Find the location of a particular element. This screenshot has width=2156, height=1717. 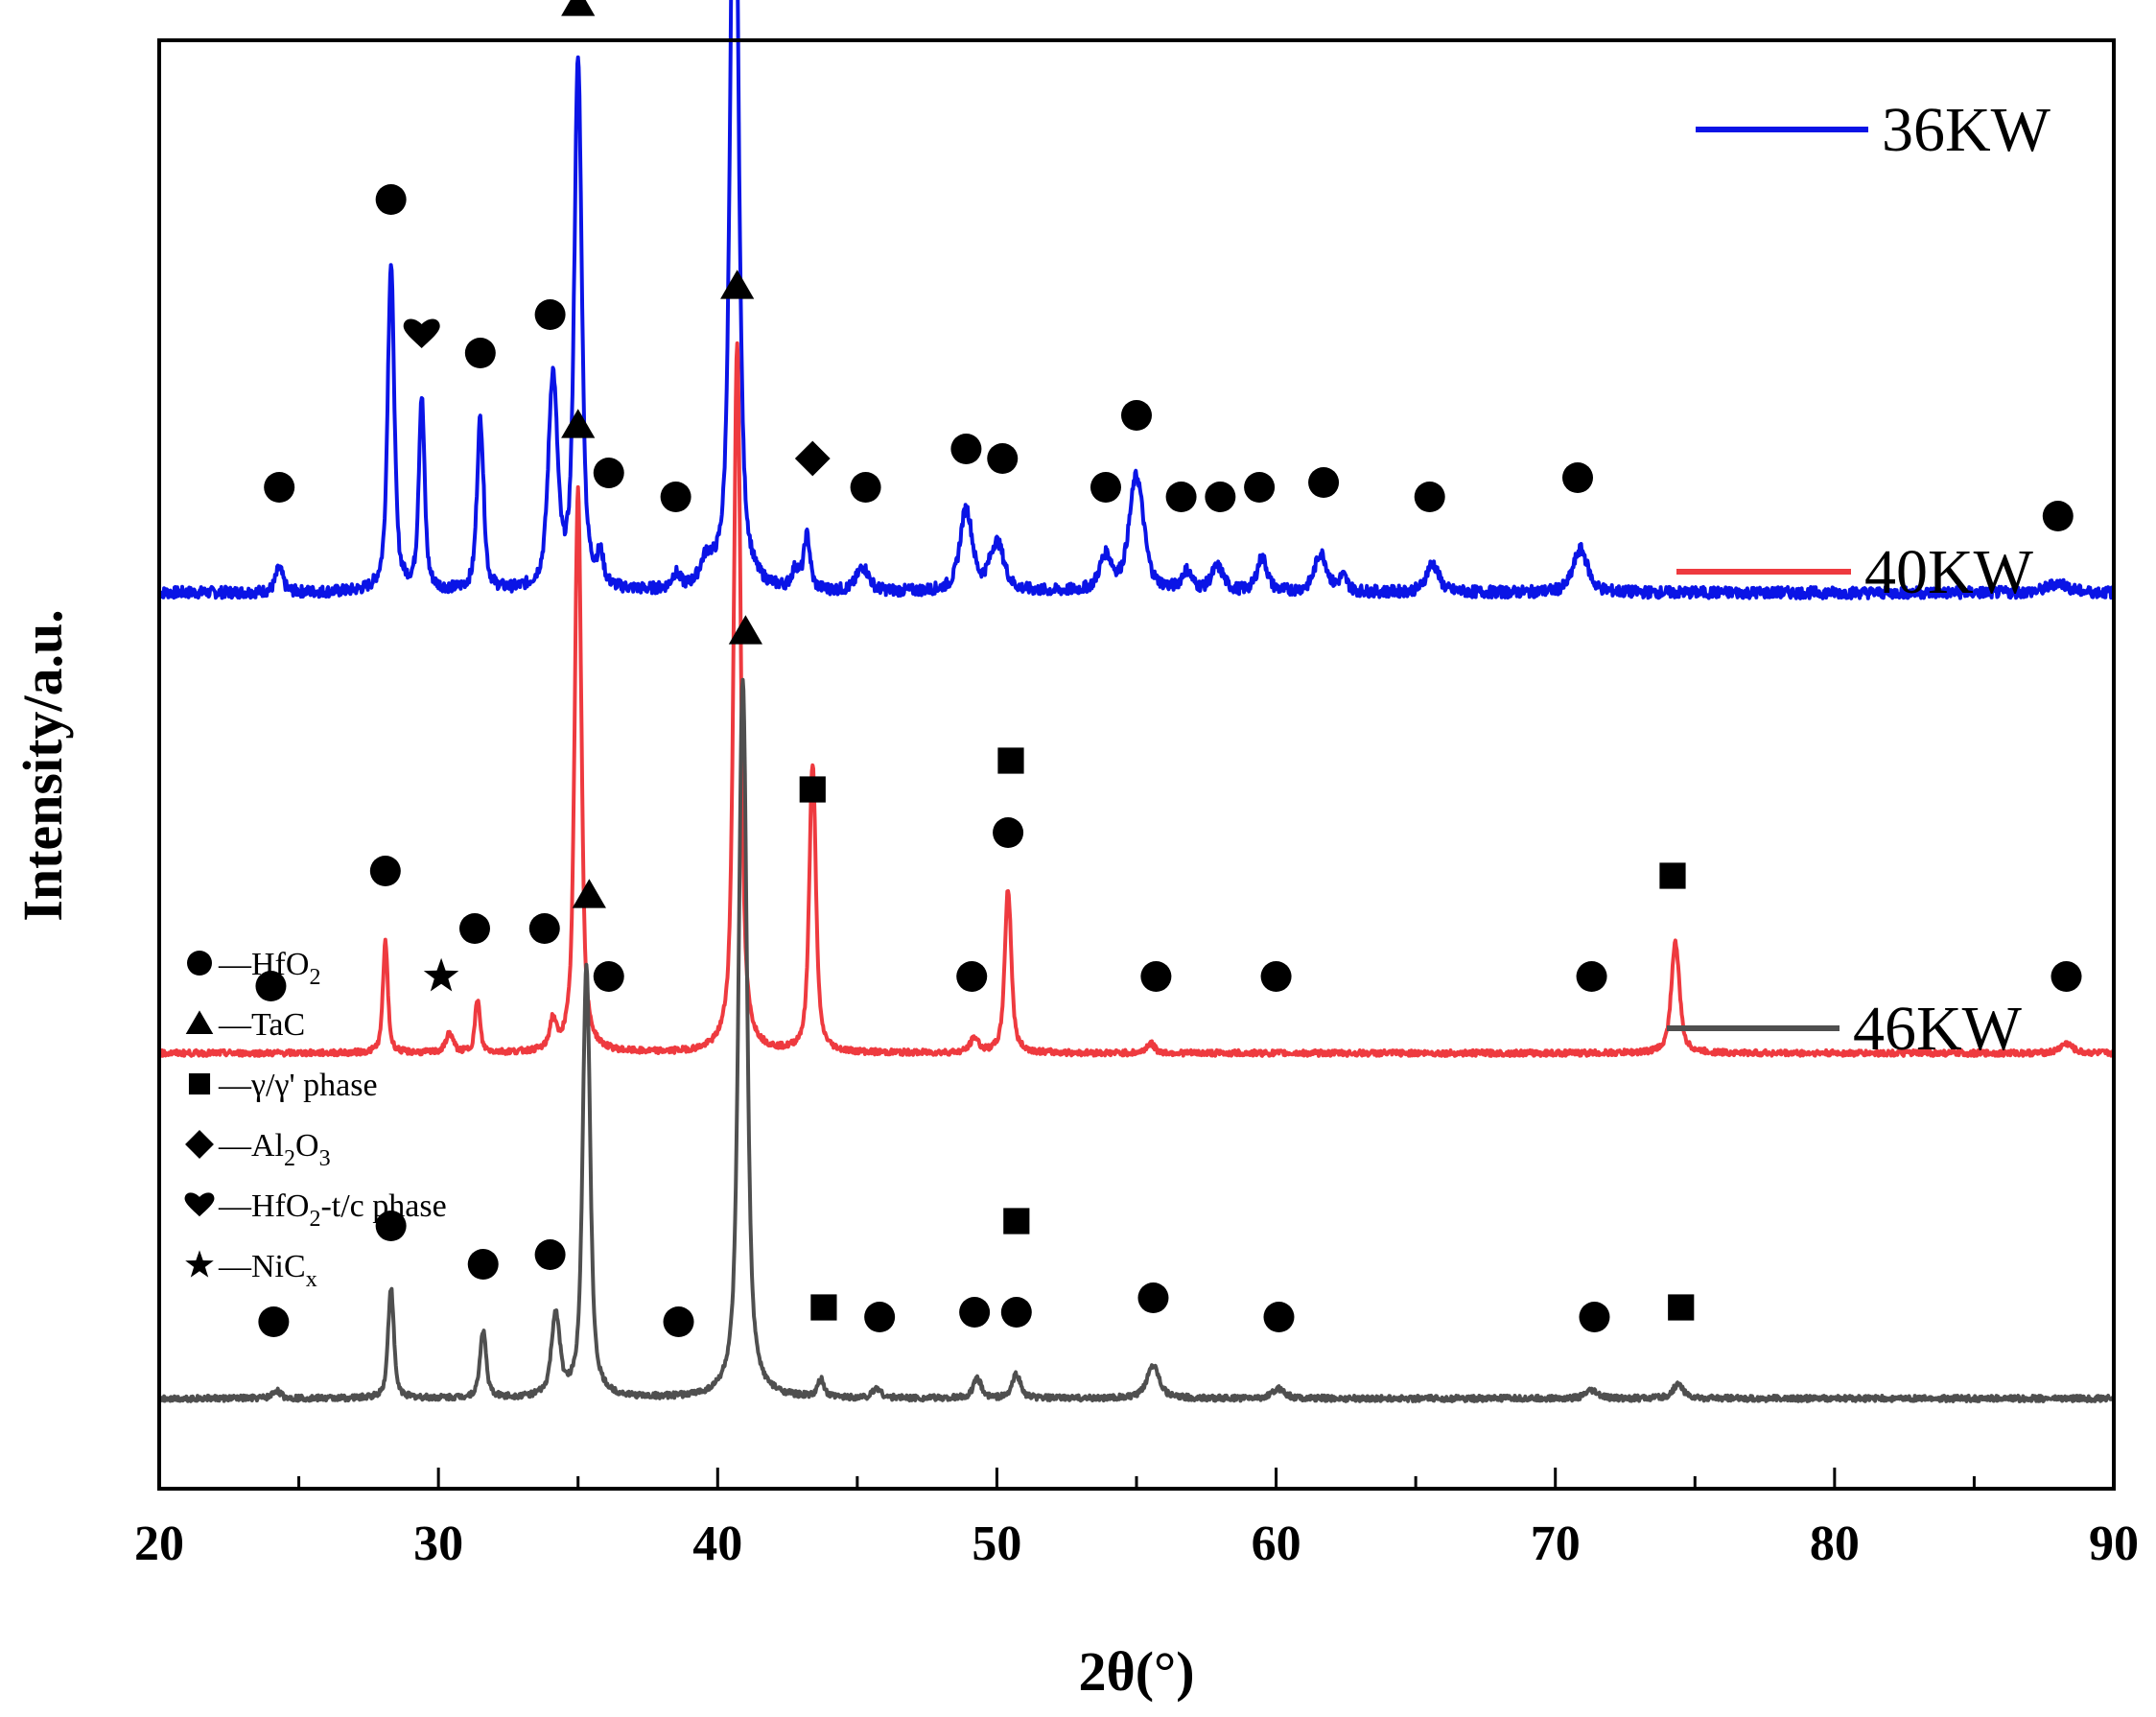

legend-symbol-heart is located at coordinates (199, 1204).